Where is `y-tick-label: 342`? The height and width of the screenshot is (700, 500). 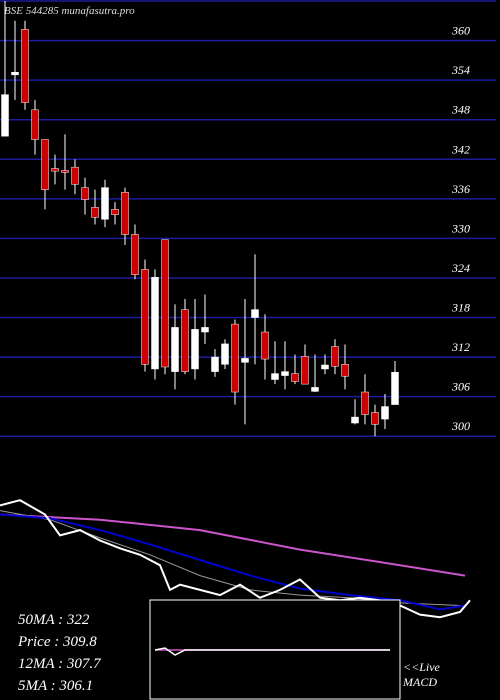 y-tick-label: 342 is located at coordinates (460, 149).